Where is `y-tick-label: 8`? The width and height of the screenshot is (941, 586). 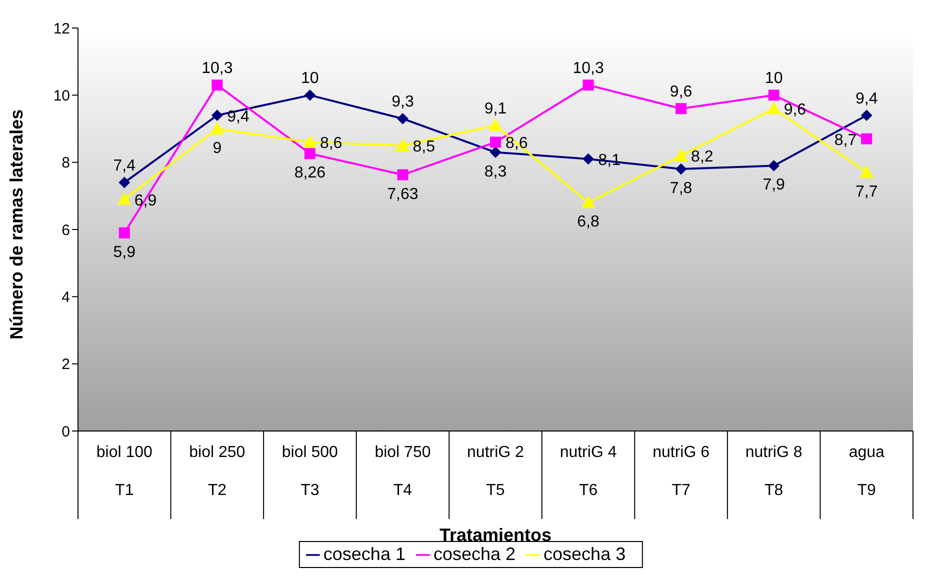 y-tick-label: 8 is located at coordinates (66, 163).